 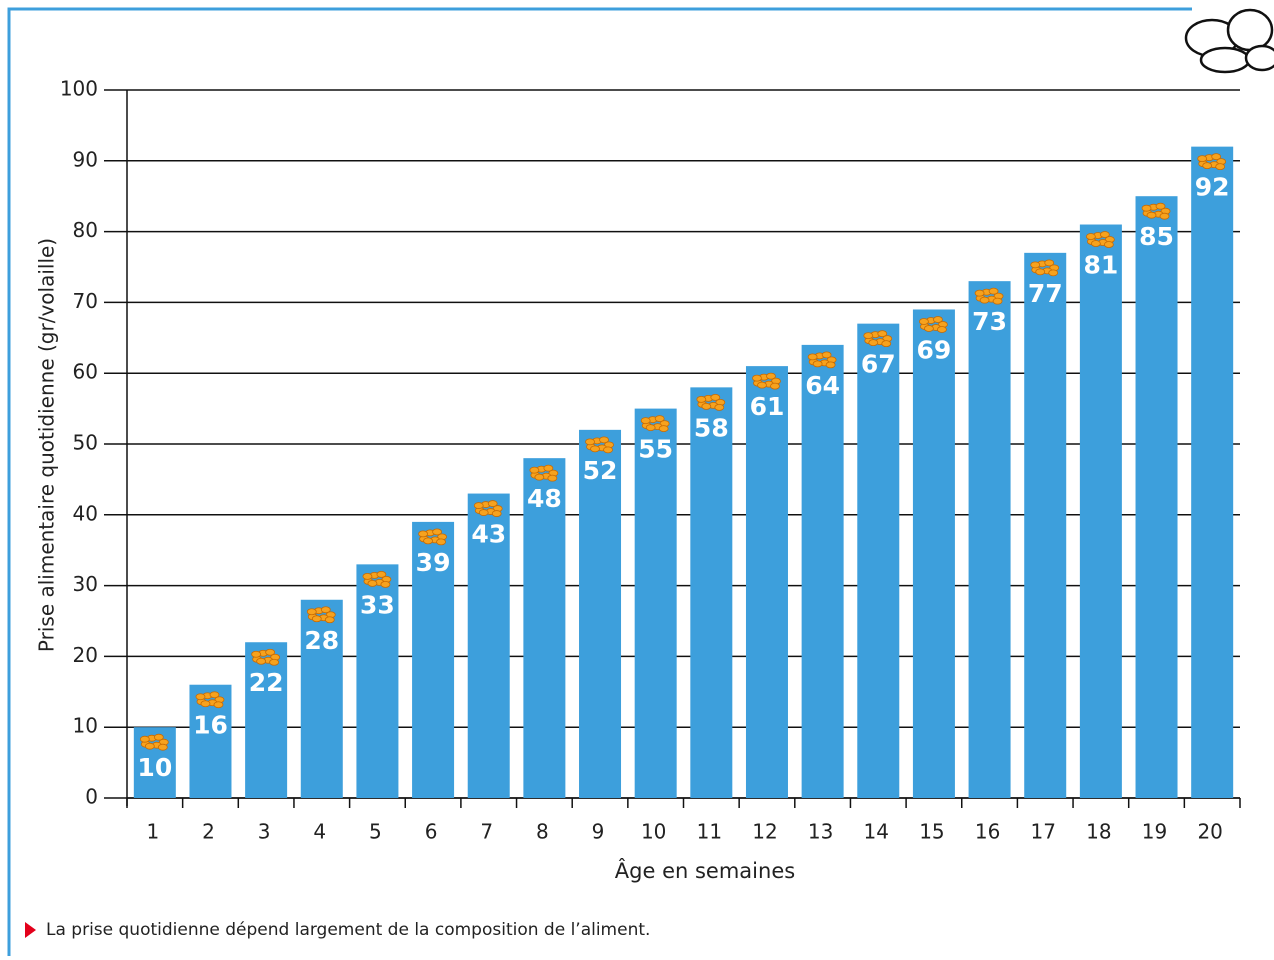 I want to click on value-label: 52, so click(x=600, y=470).